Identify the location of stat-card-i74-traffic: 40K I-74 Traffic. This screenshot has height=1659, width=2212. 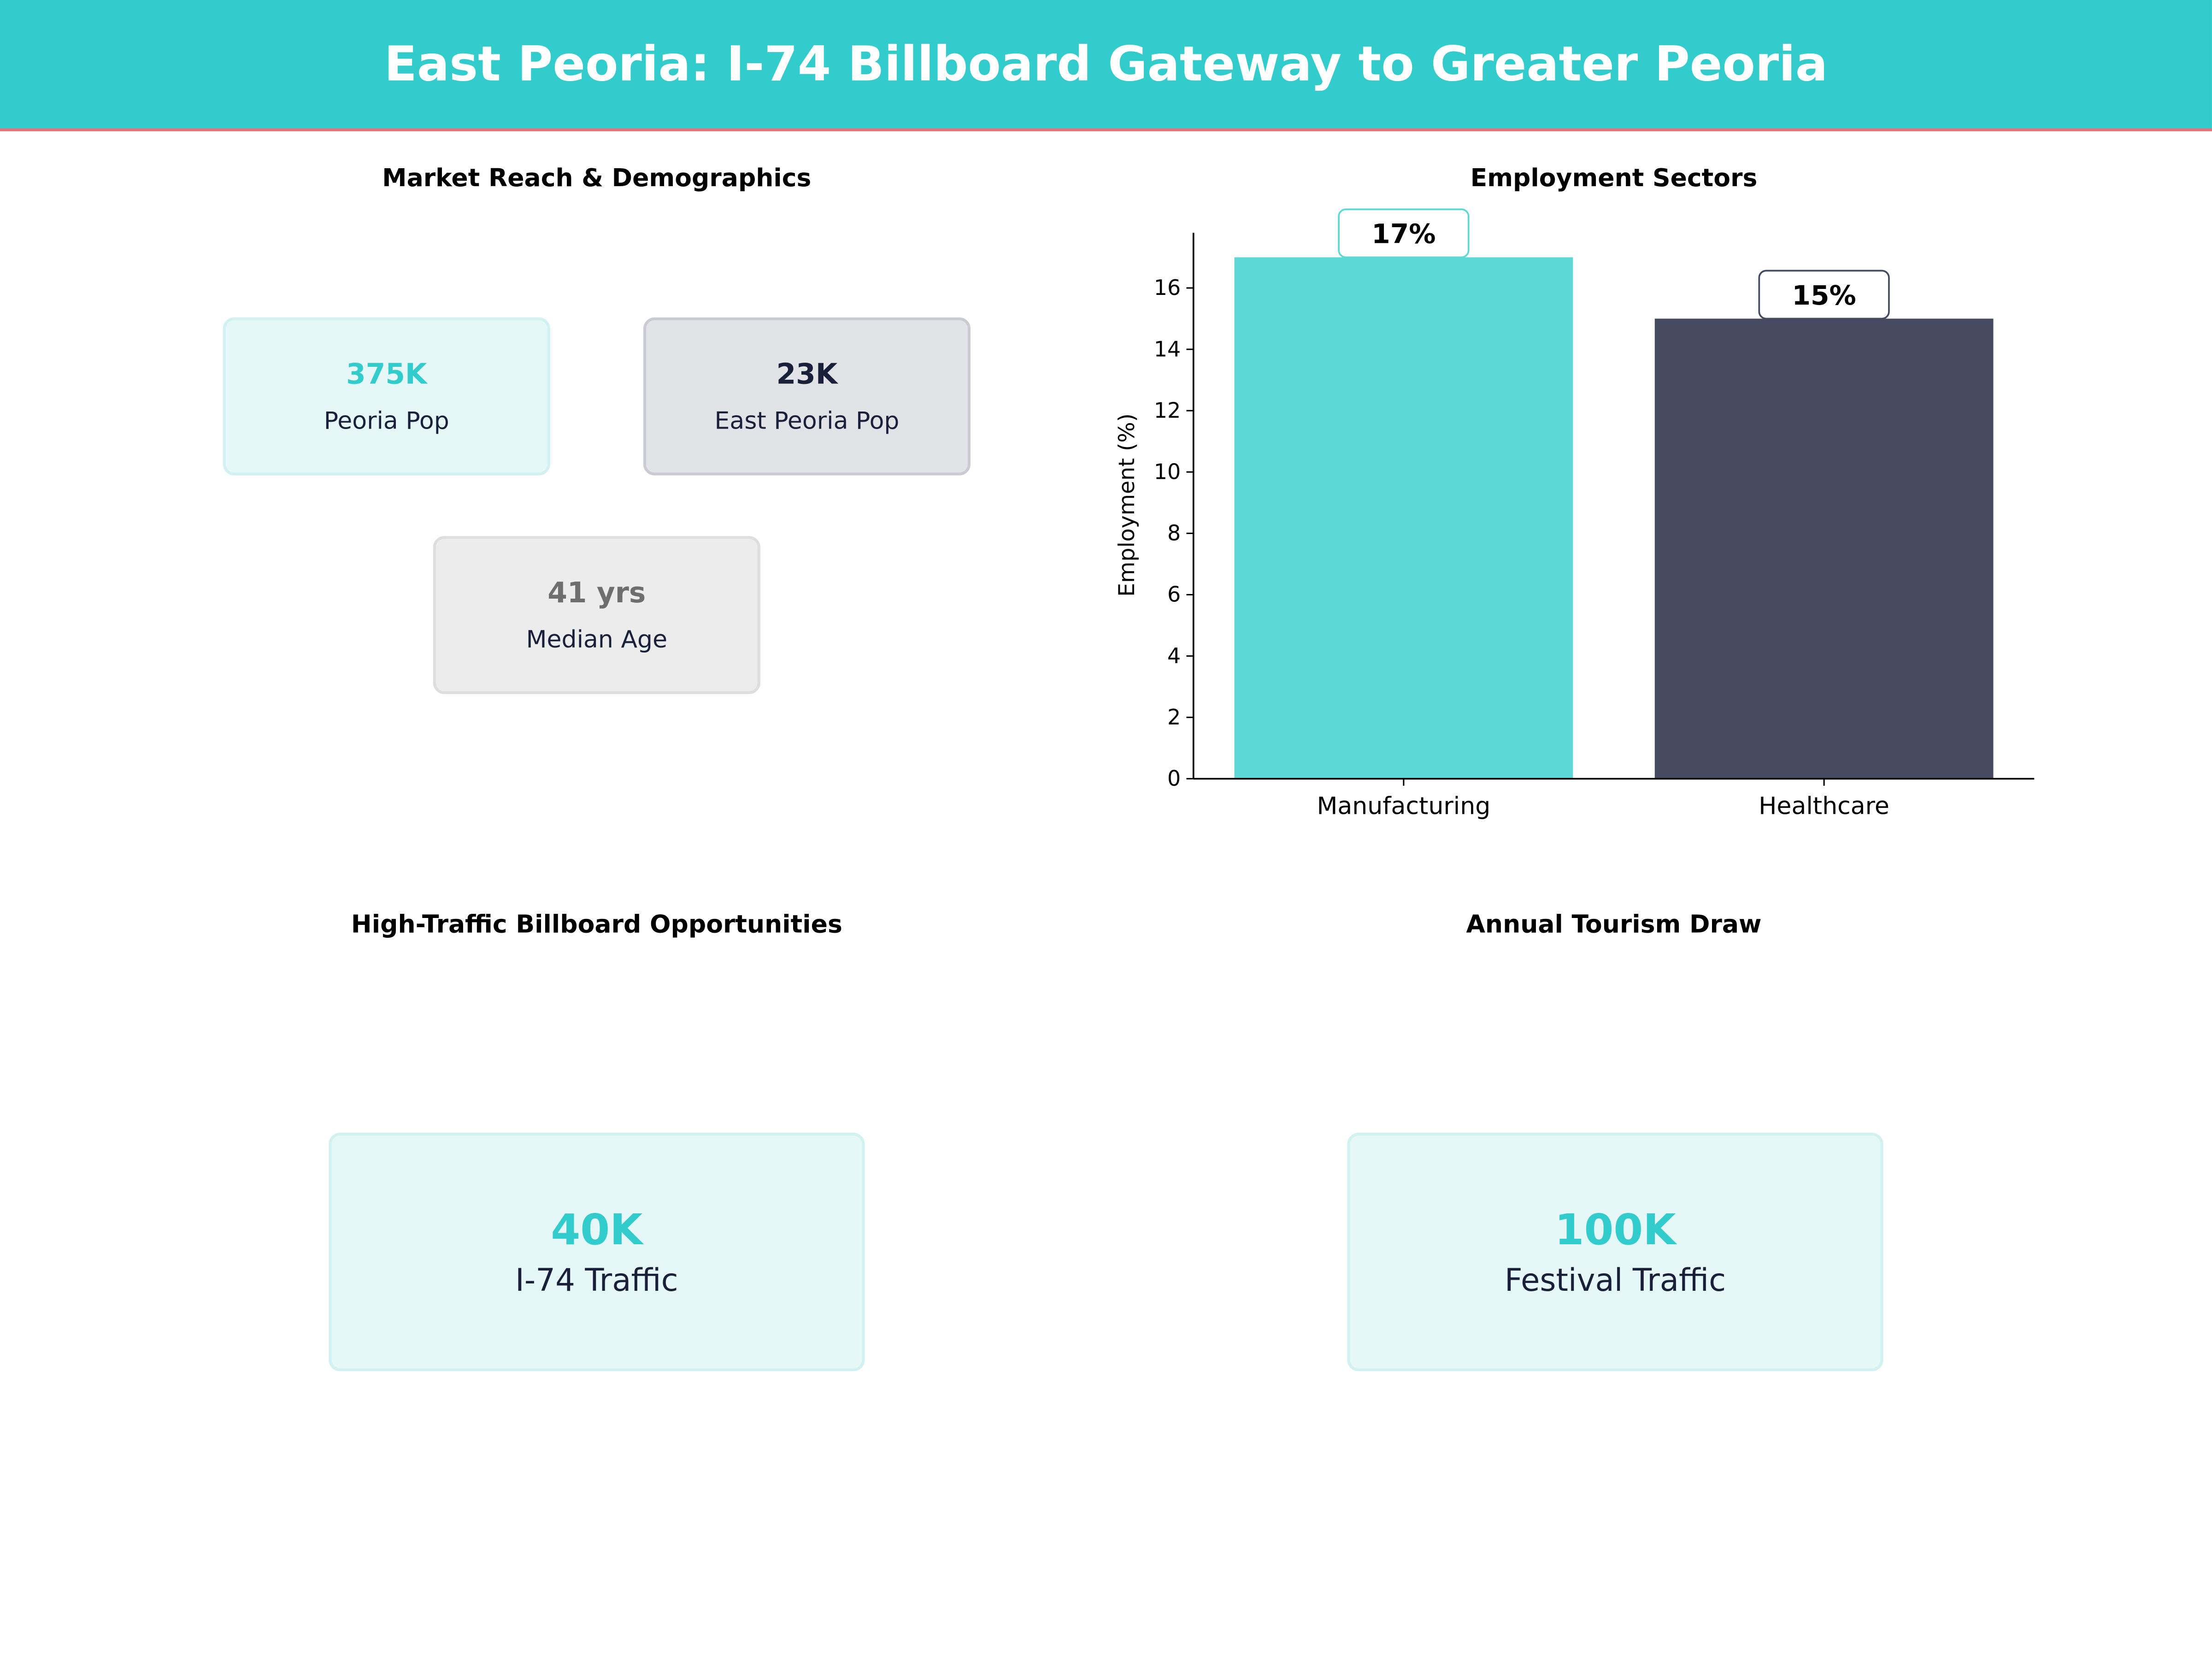
(597, 1252).